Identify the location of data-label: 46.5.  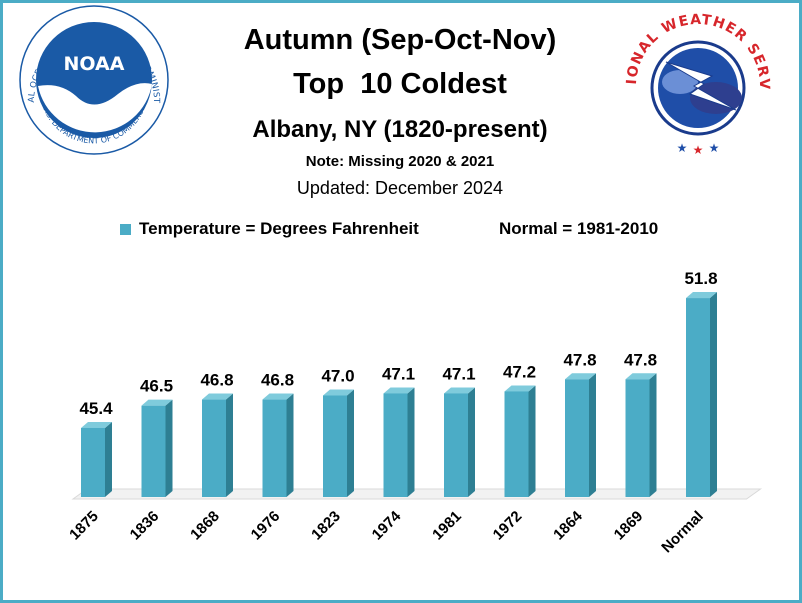
(156, 386).